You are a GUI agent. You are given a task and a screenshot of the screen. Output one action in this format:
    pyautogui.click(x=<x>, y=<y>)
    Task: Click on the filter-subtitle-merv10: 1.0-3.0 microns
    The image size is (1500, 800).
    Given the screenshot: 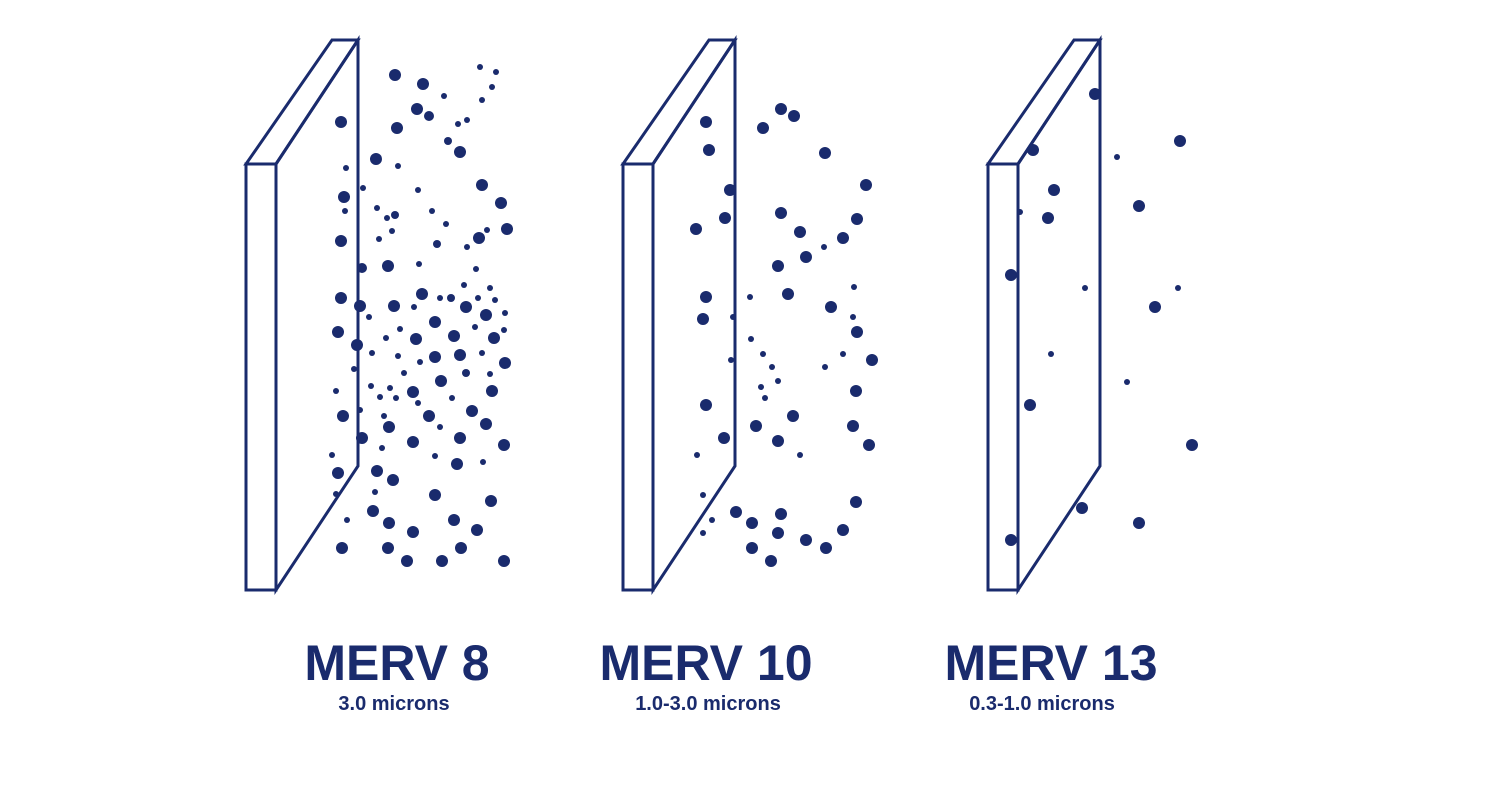 What is the action you would take?
    pyautogui.click(x=708, y=704)
    